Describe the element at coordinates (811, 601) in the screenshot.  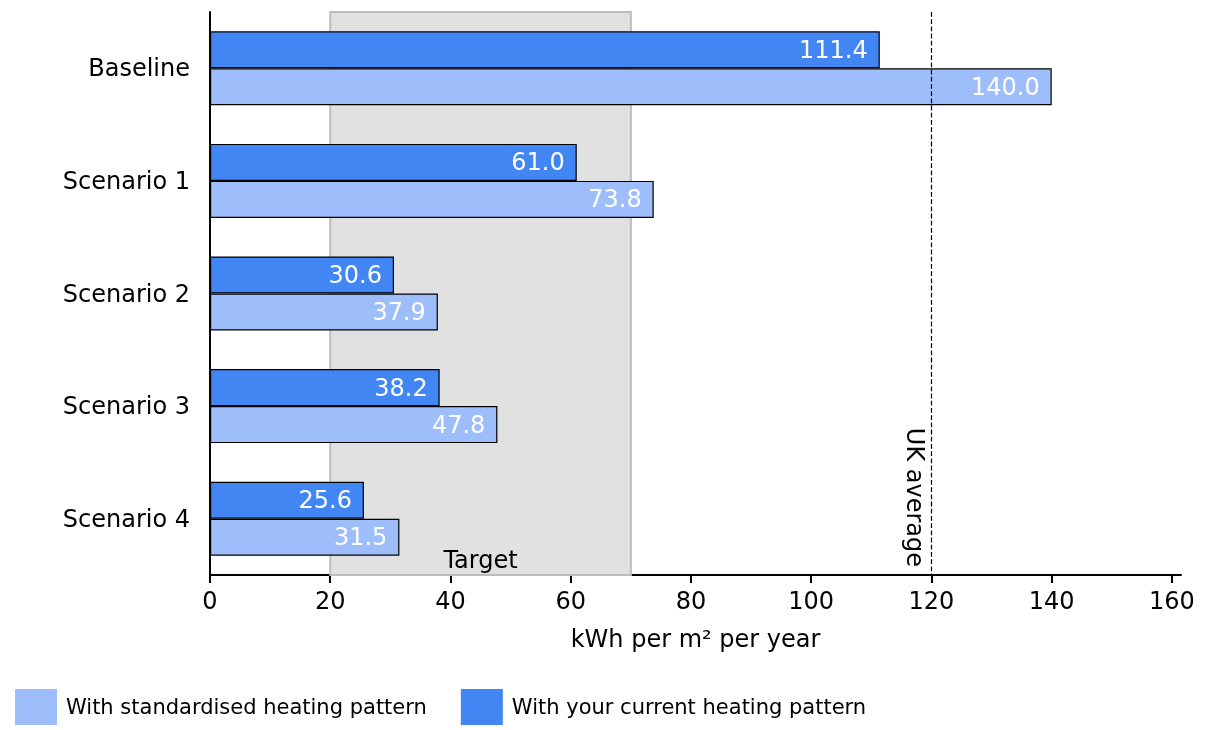
I see `x-tick-label: 100` at that location.